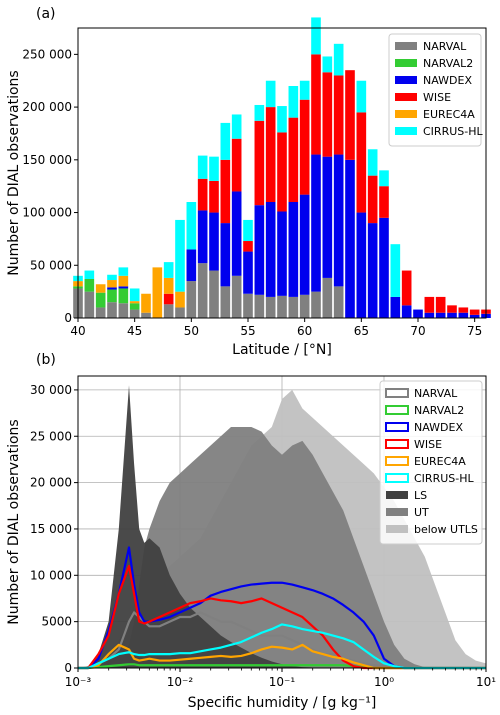 This screenshot has height=715, width=500. Describe the element at coordinates (47, 160) in the screenshot. I see `y-tick-label-a: 150 000` at that location.